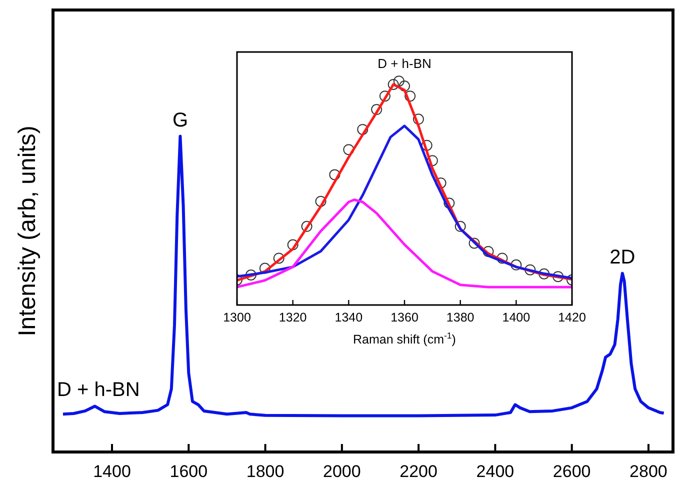 This screenshot has height=484, width=683. I want to click on x-tick-label: 1380, so click(460, 317).